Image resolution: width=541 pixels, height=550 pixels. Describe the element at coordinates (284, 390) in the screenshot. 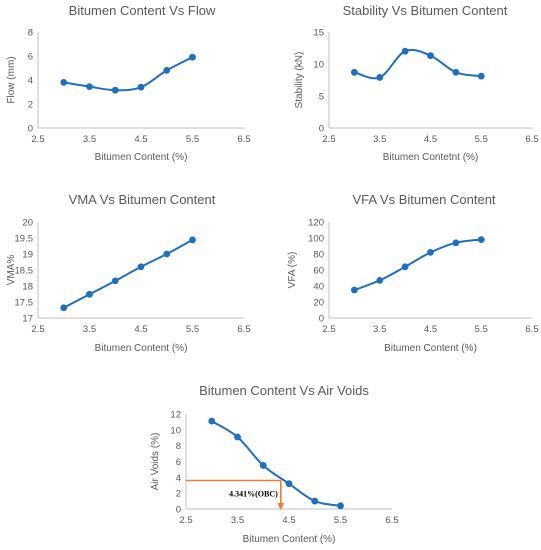

I see `chart-title: Bitumen Content Vs Air Voids` at that location.